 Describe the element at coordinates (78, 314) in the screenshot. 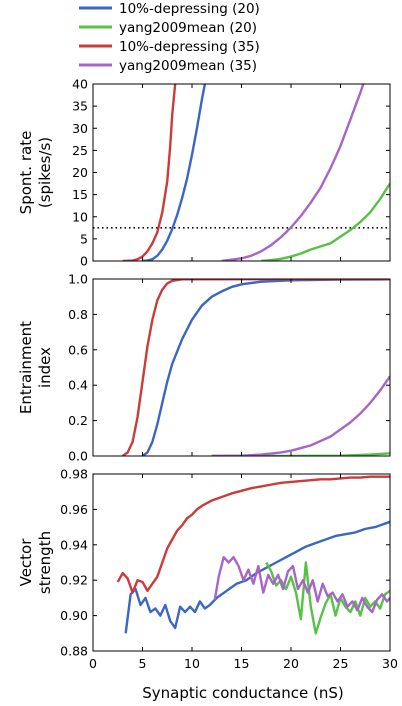

I see `y-tick-label: 0.8` at that location.